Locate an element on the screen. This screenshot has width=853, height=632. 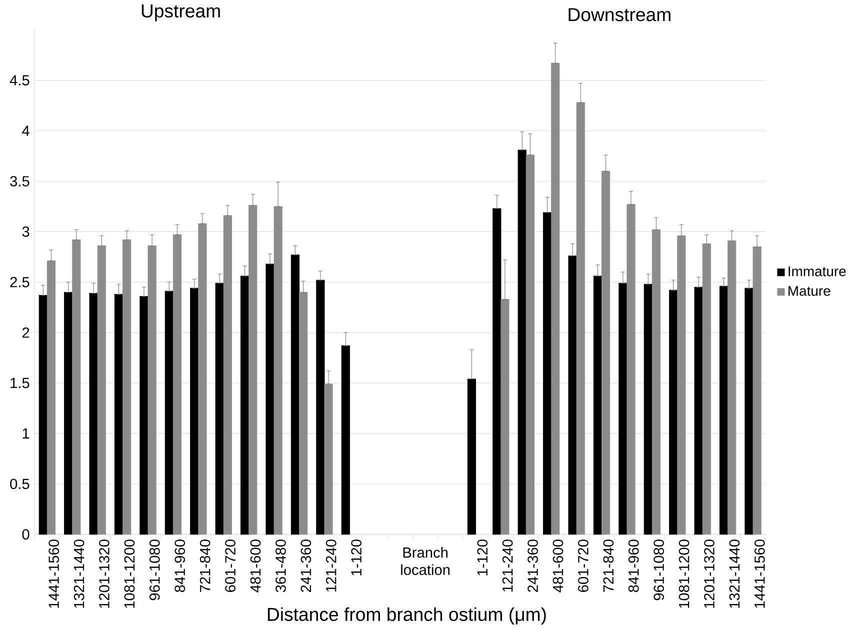
x-tick-label: Branch location is located at coordinates (425, 561).